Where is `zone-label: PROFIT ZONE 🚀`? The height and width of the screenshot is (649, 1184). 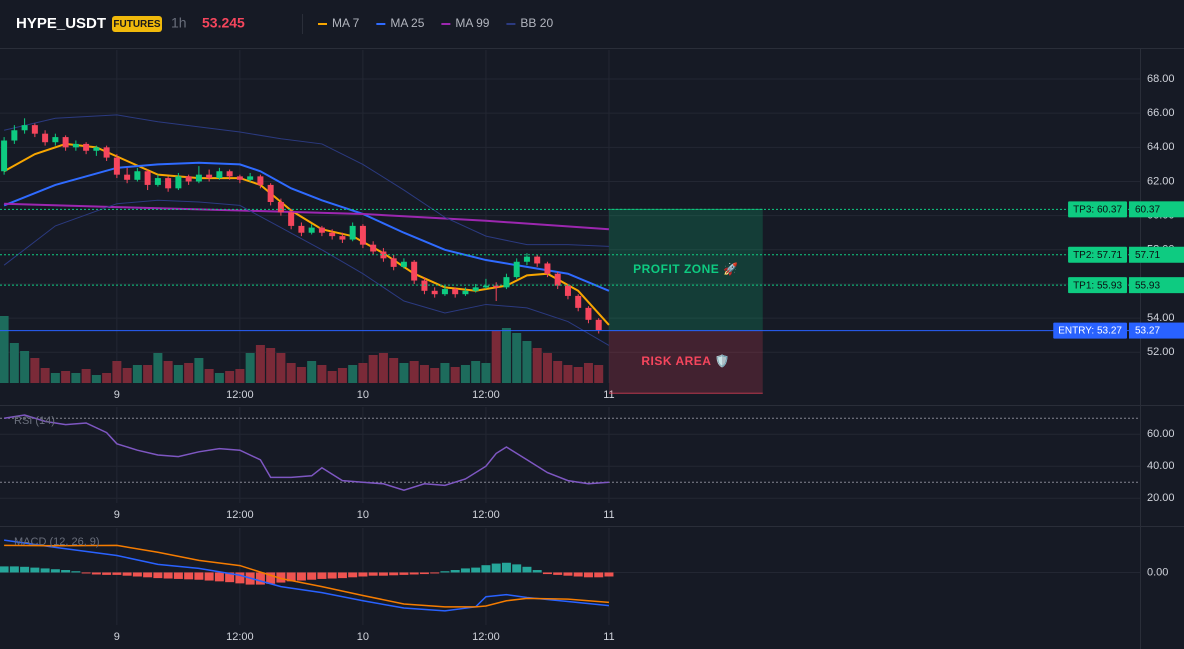 zone-label: PROFIT ZONE 🚀 is located at coordinates (685, 269).